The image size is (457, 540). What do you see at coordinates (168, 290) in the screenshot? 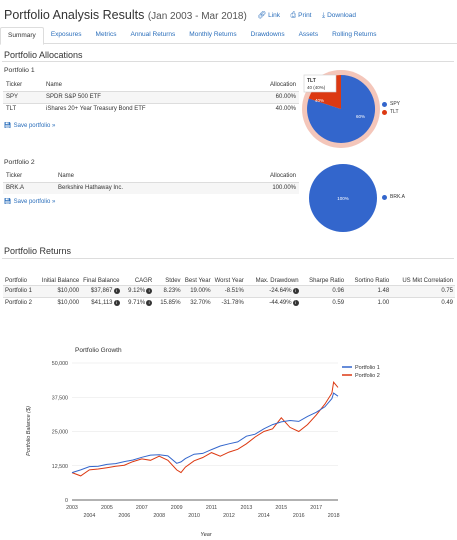
I see `stdev-cell: 8.23%` at bounding box center [168, 290].